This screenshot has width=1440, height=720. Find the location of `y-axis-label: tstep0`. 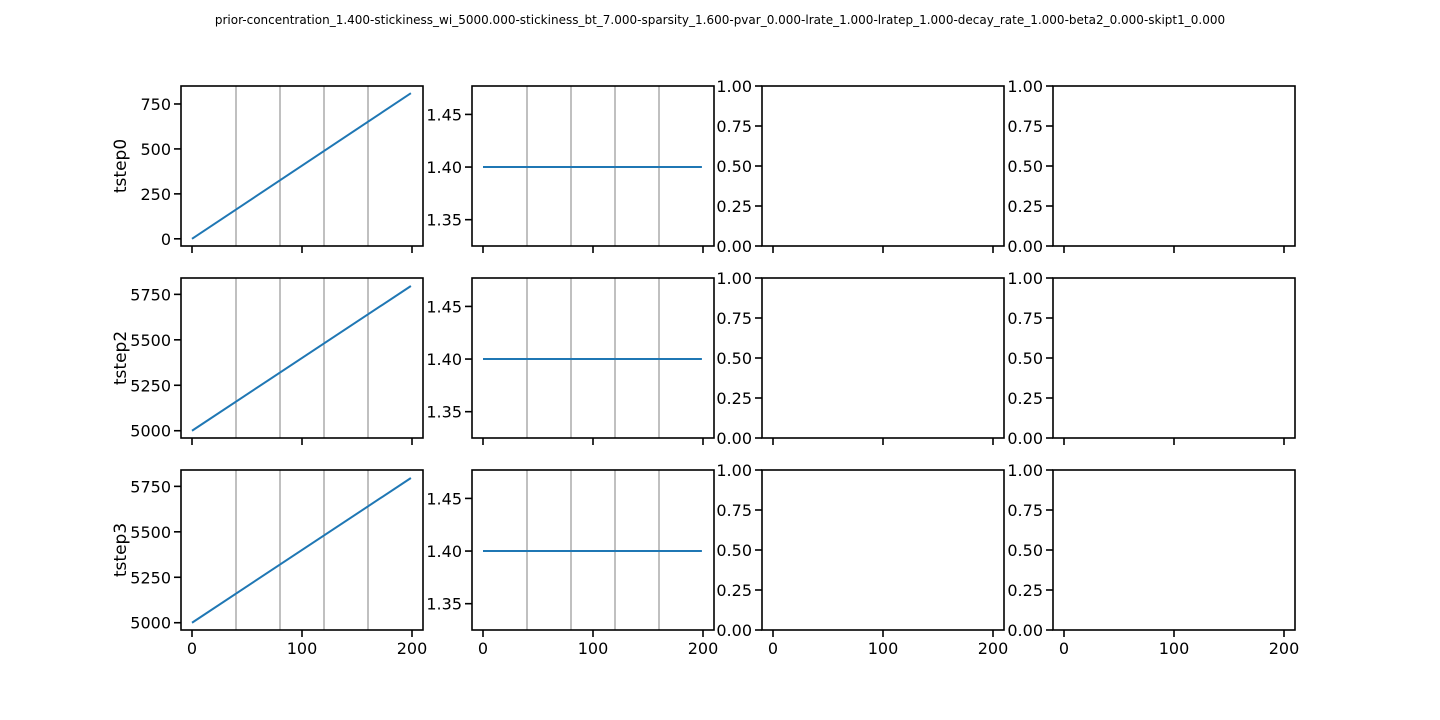

y-axis-label: tstep0 is located at coordinates (121, 166).